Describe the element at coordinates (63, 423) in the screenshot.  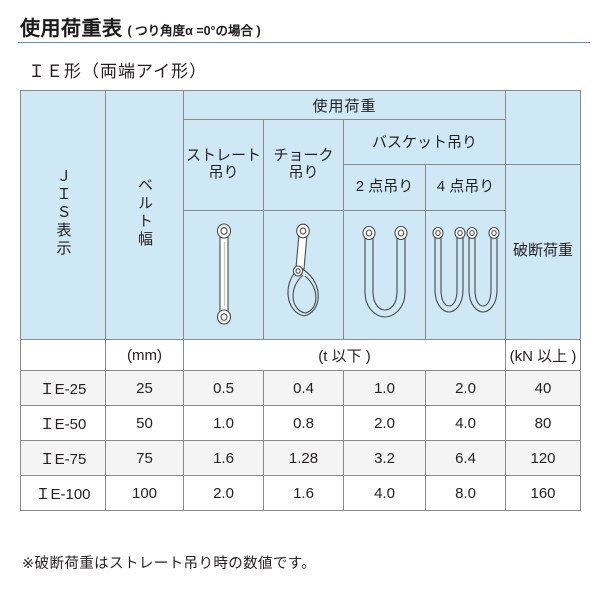
I see `cell-jis: ＩE-50` at that location.